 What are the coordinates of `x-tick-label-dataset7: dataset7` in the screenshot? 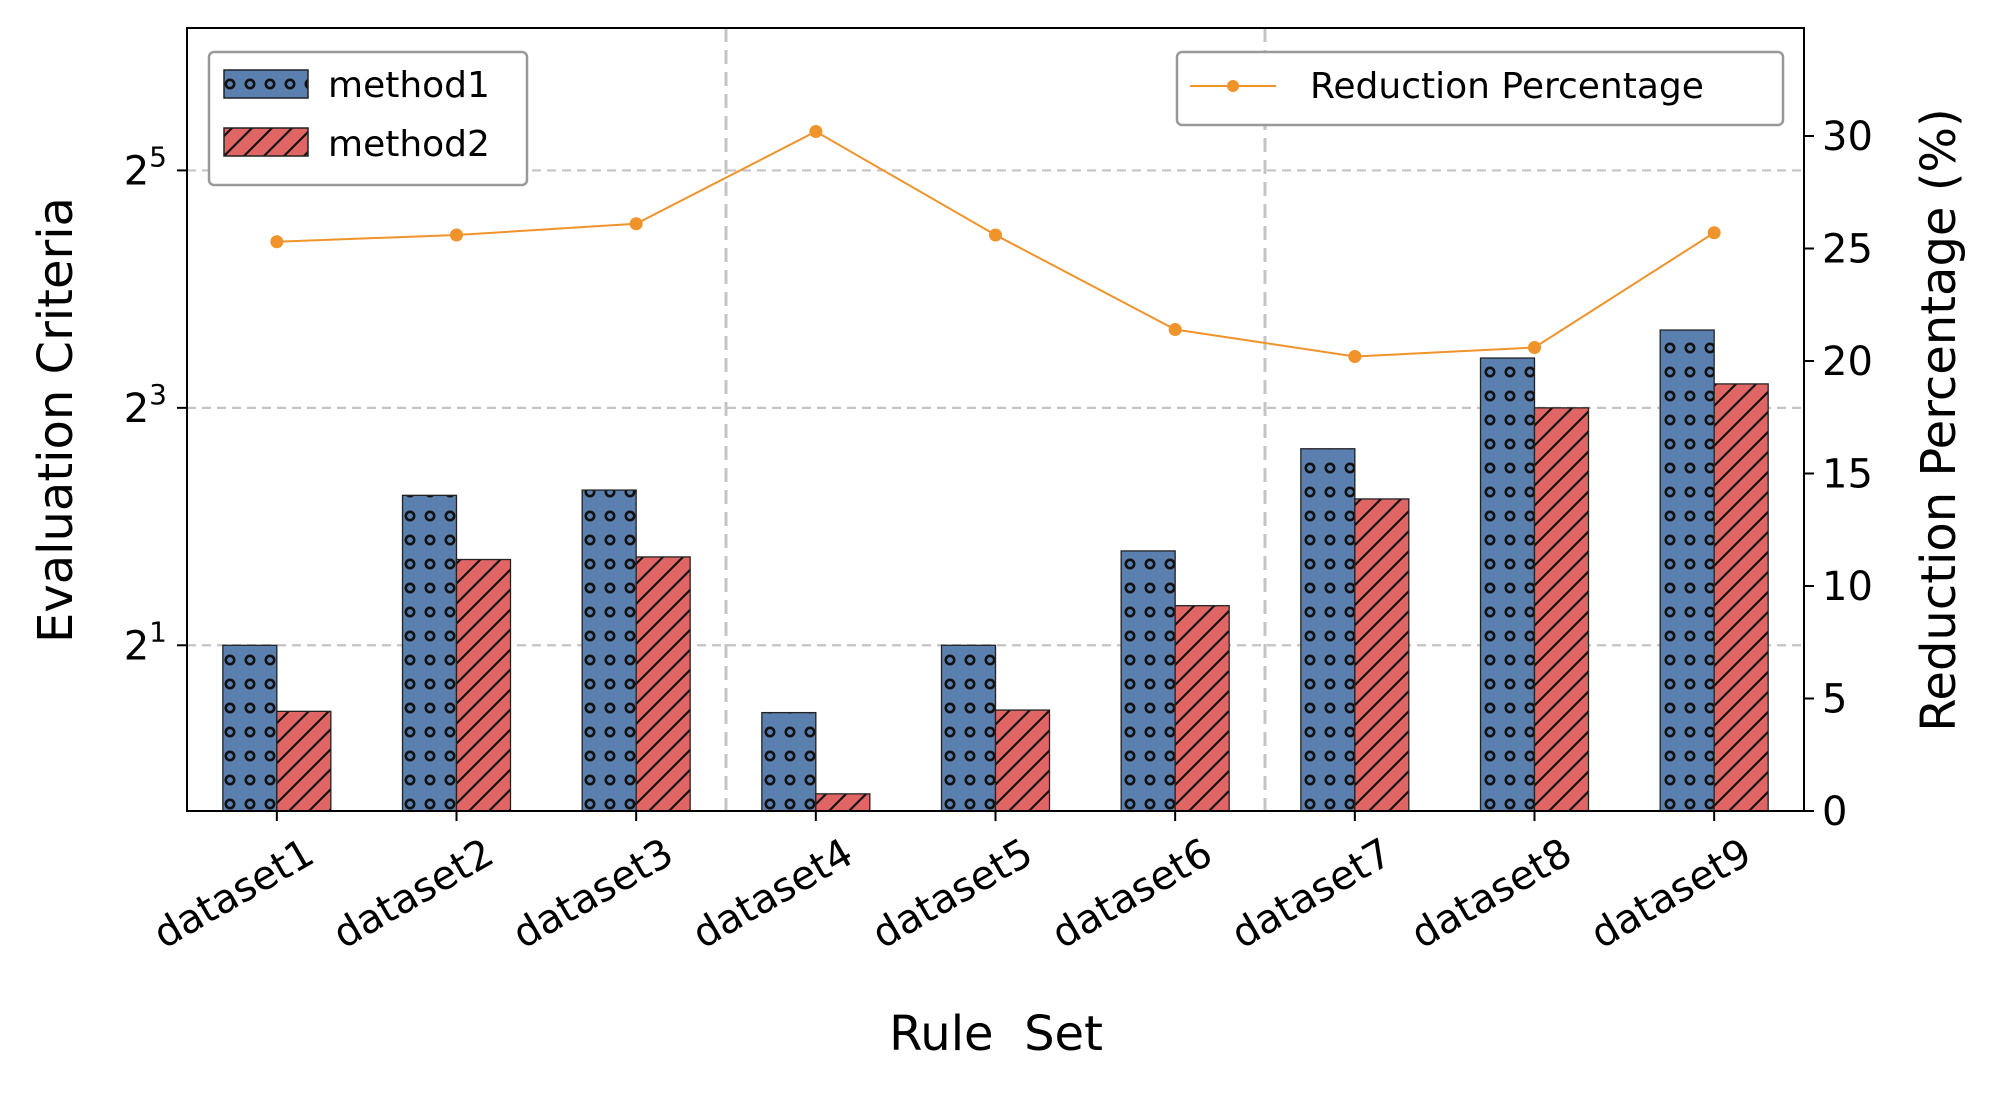 It's located at (1312, 894).